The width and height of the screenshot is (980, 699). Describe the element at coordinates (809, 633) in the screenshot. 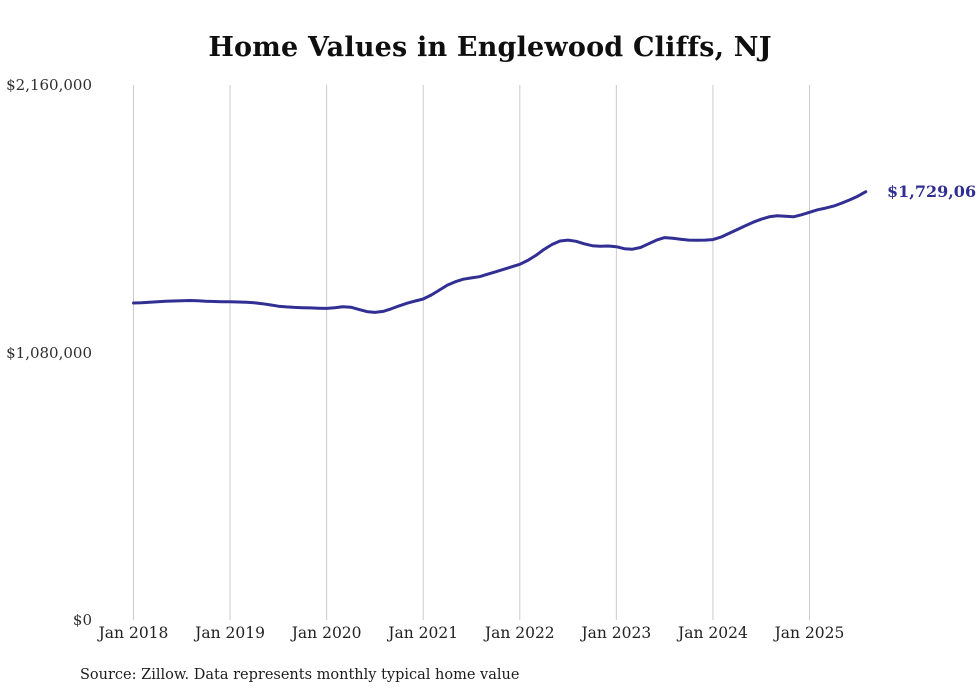

I see `x-axis-tick-label: Jan 2025` at that location.